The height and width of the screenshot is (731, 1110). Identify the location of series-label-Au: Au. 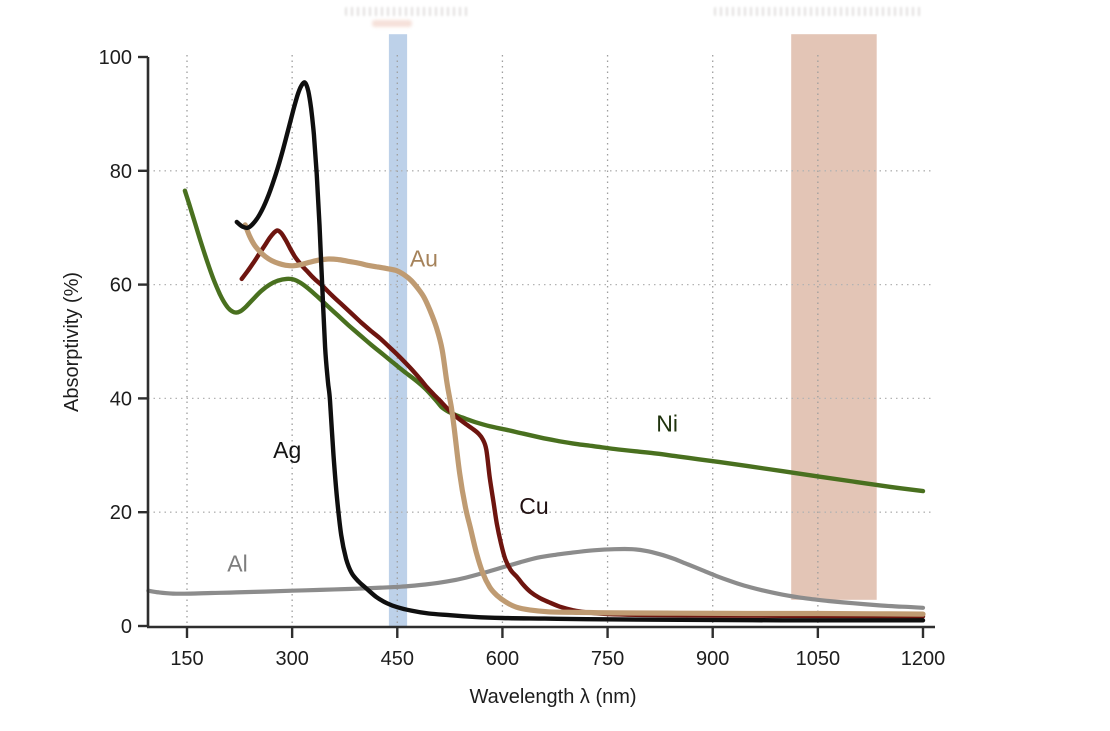
(424, 258).